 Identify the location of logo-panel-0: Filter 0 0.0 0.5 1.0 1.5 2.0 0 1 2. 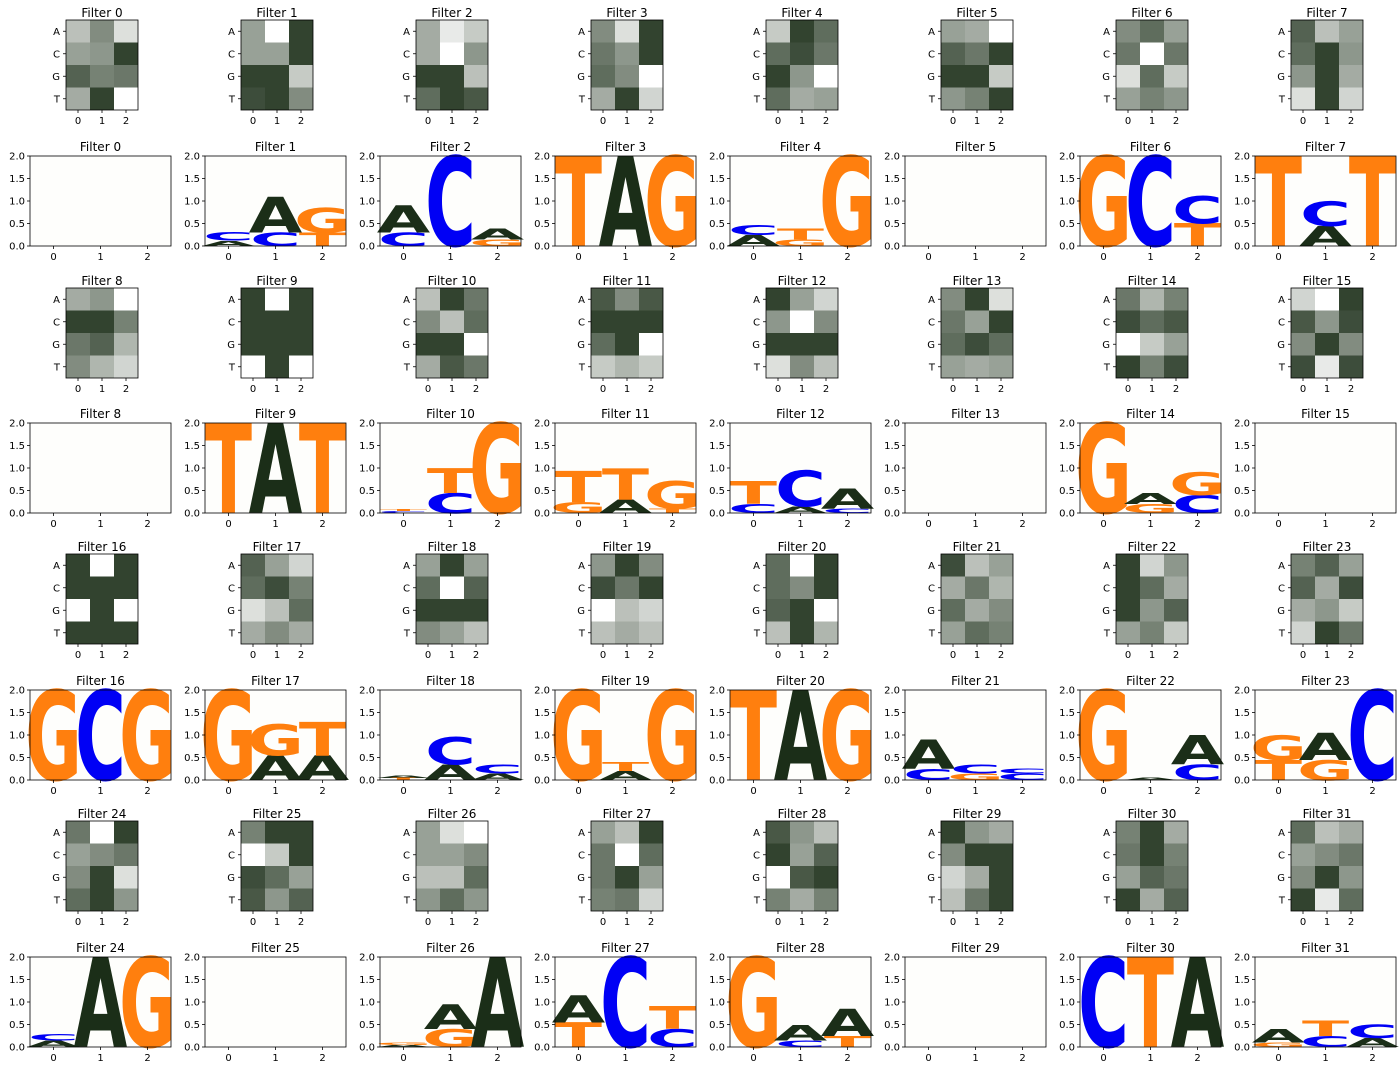
(90, 201).